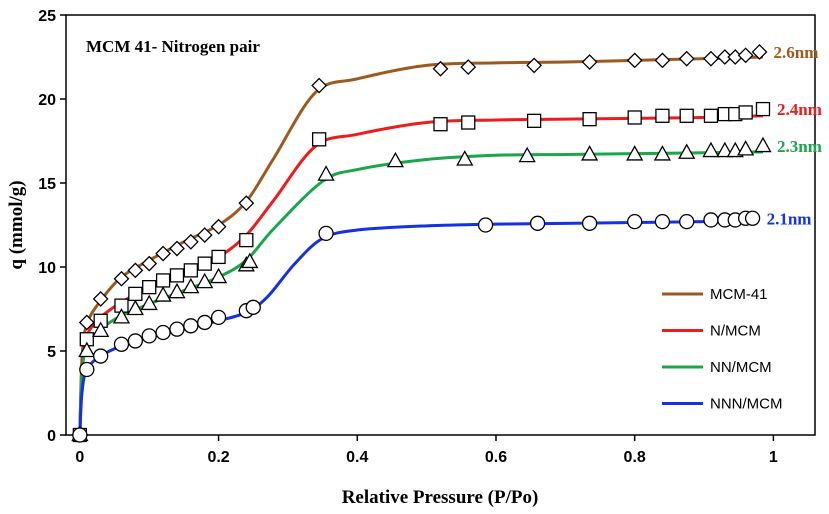 The width and height of the screenshot is (829, 514). Describe the element at coordinates (47, 100) in the screenshot. I see `y-tick-label: 20` at that location.